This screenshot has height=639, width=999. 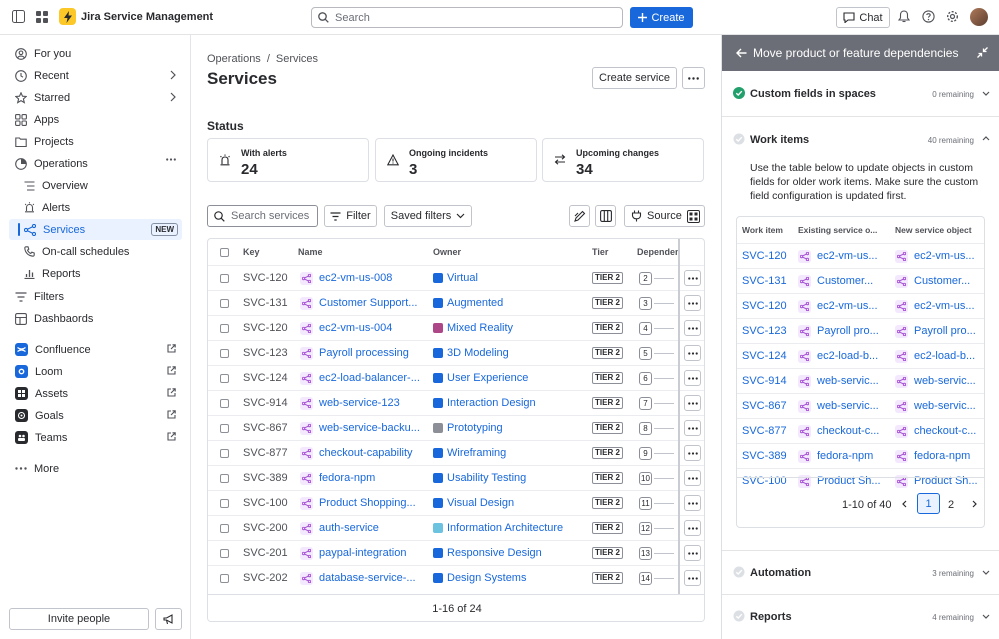 What do you see at coordinates (95, 141) in the screenshot?
I see `sidebar-item-projects: Projects` at bounding box center [95, 141].